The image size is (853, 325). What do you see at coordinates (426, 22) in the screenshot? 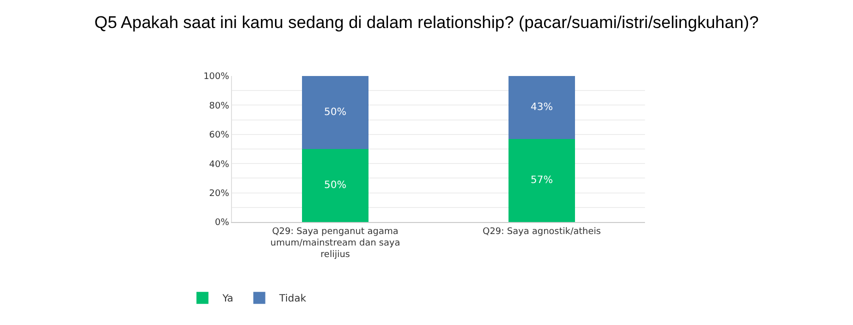
I see `chart-title: Q5 Apakah saat ini kamu sedang di dalam relationship? (pacar/suami/istri/selingkuhan)?` at bounding box center [426, 22].